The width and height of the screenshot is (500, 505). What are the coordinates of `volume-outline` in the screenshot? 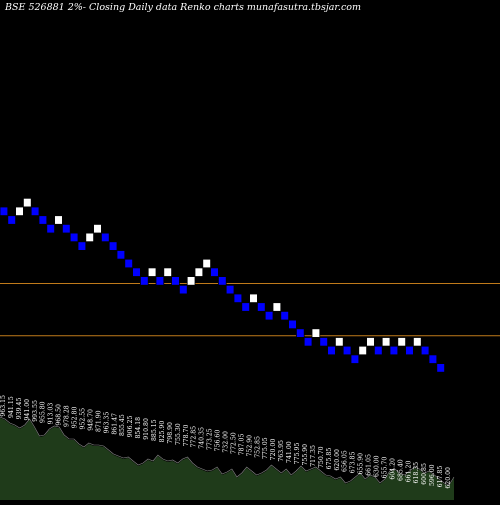 It's located at (227, 451).